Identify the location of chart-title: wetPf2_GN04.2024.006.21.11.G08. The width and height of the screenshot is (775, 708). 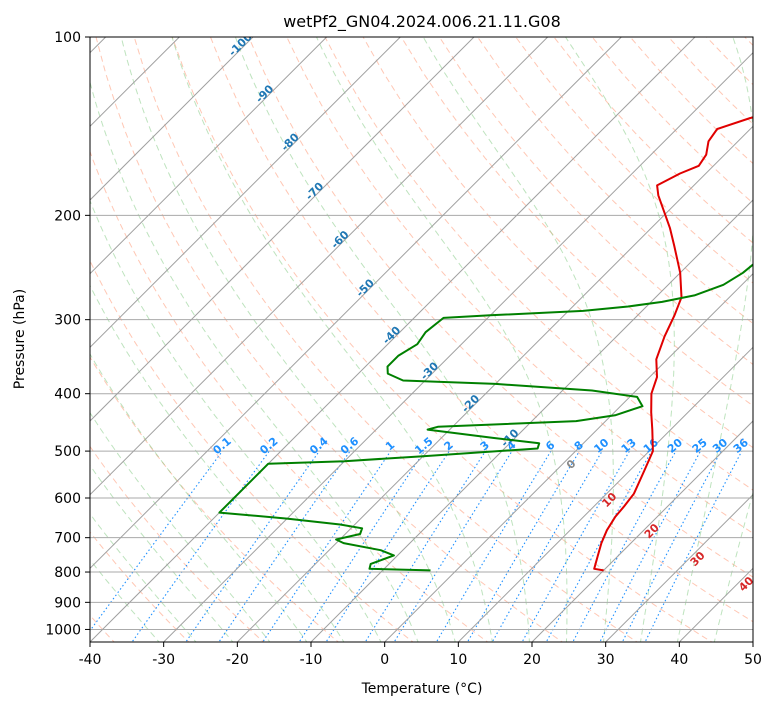
(422, 22).